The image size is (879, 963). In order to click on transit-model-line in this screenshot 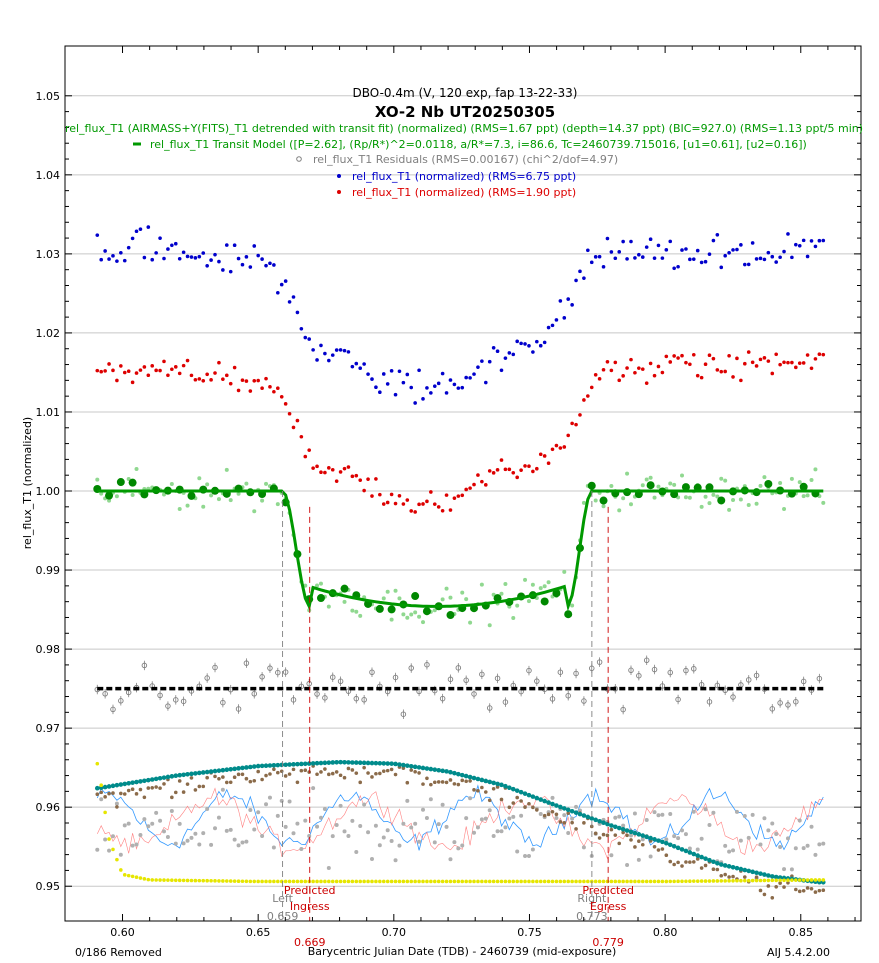, I will do `click(460, 550)`.